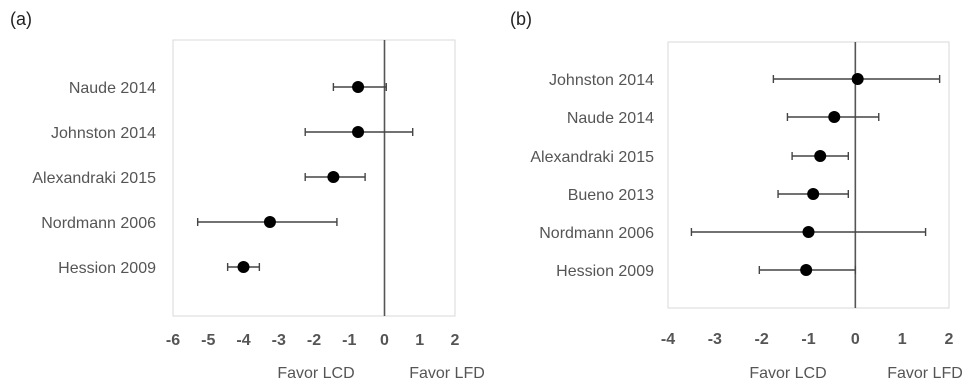 This screenshot has width=973, height=384. Describe the element at coordinates (208, 340) in the screenshot. I see `x-tick-label: -5` at that location.